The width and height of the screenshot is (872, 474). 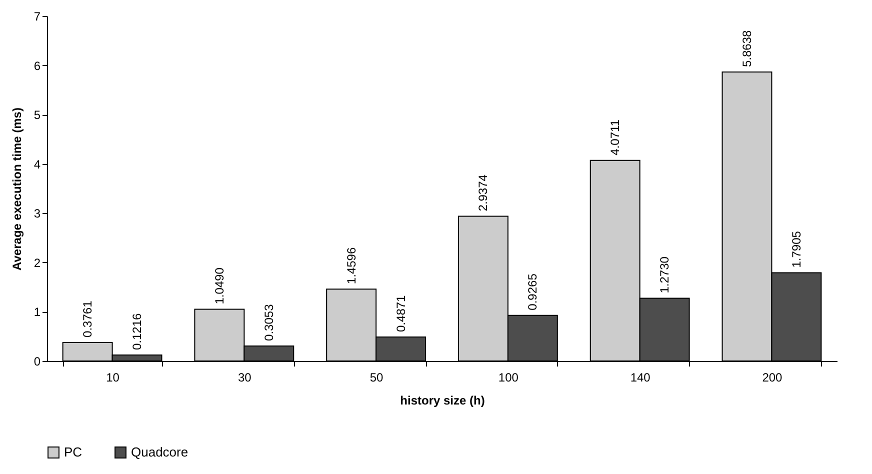 I want to click on y-tick-label: 6, so click(x=37, y=65).